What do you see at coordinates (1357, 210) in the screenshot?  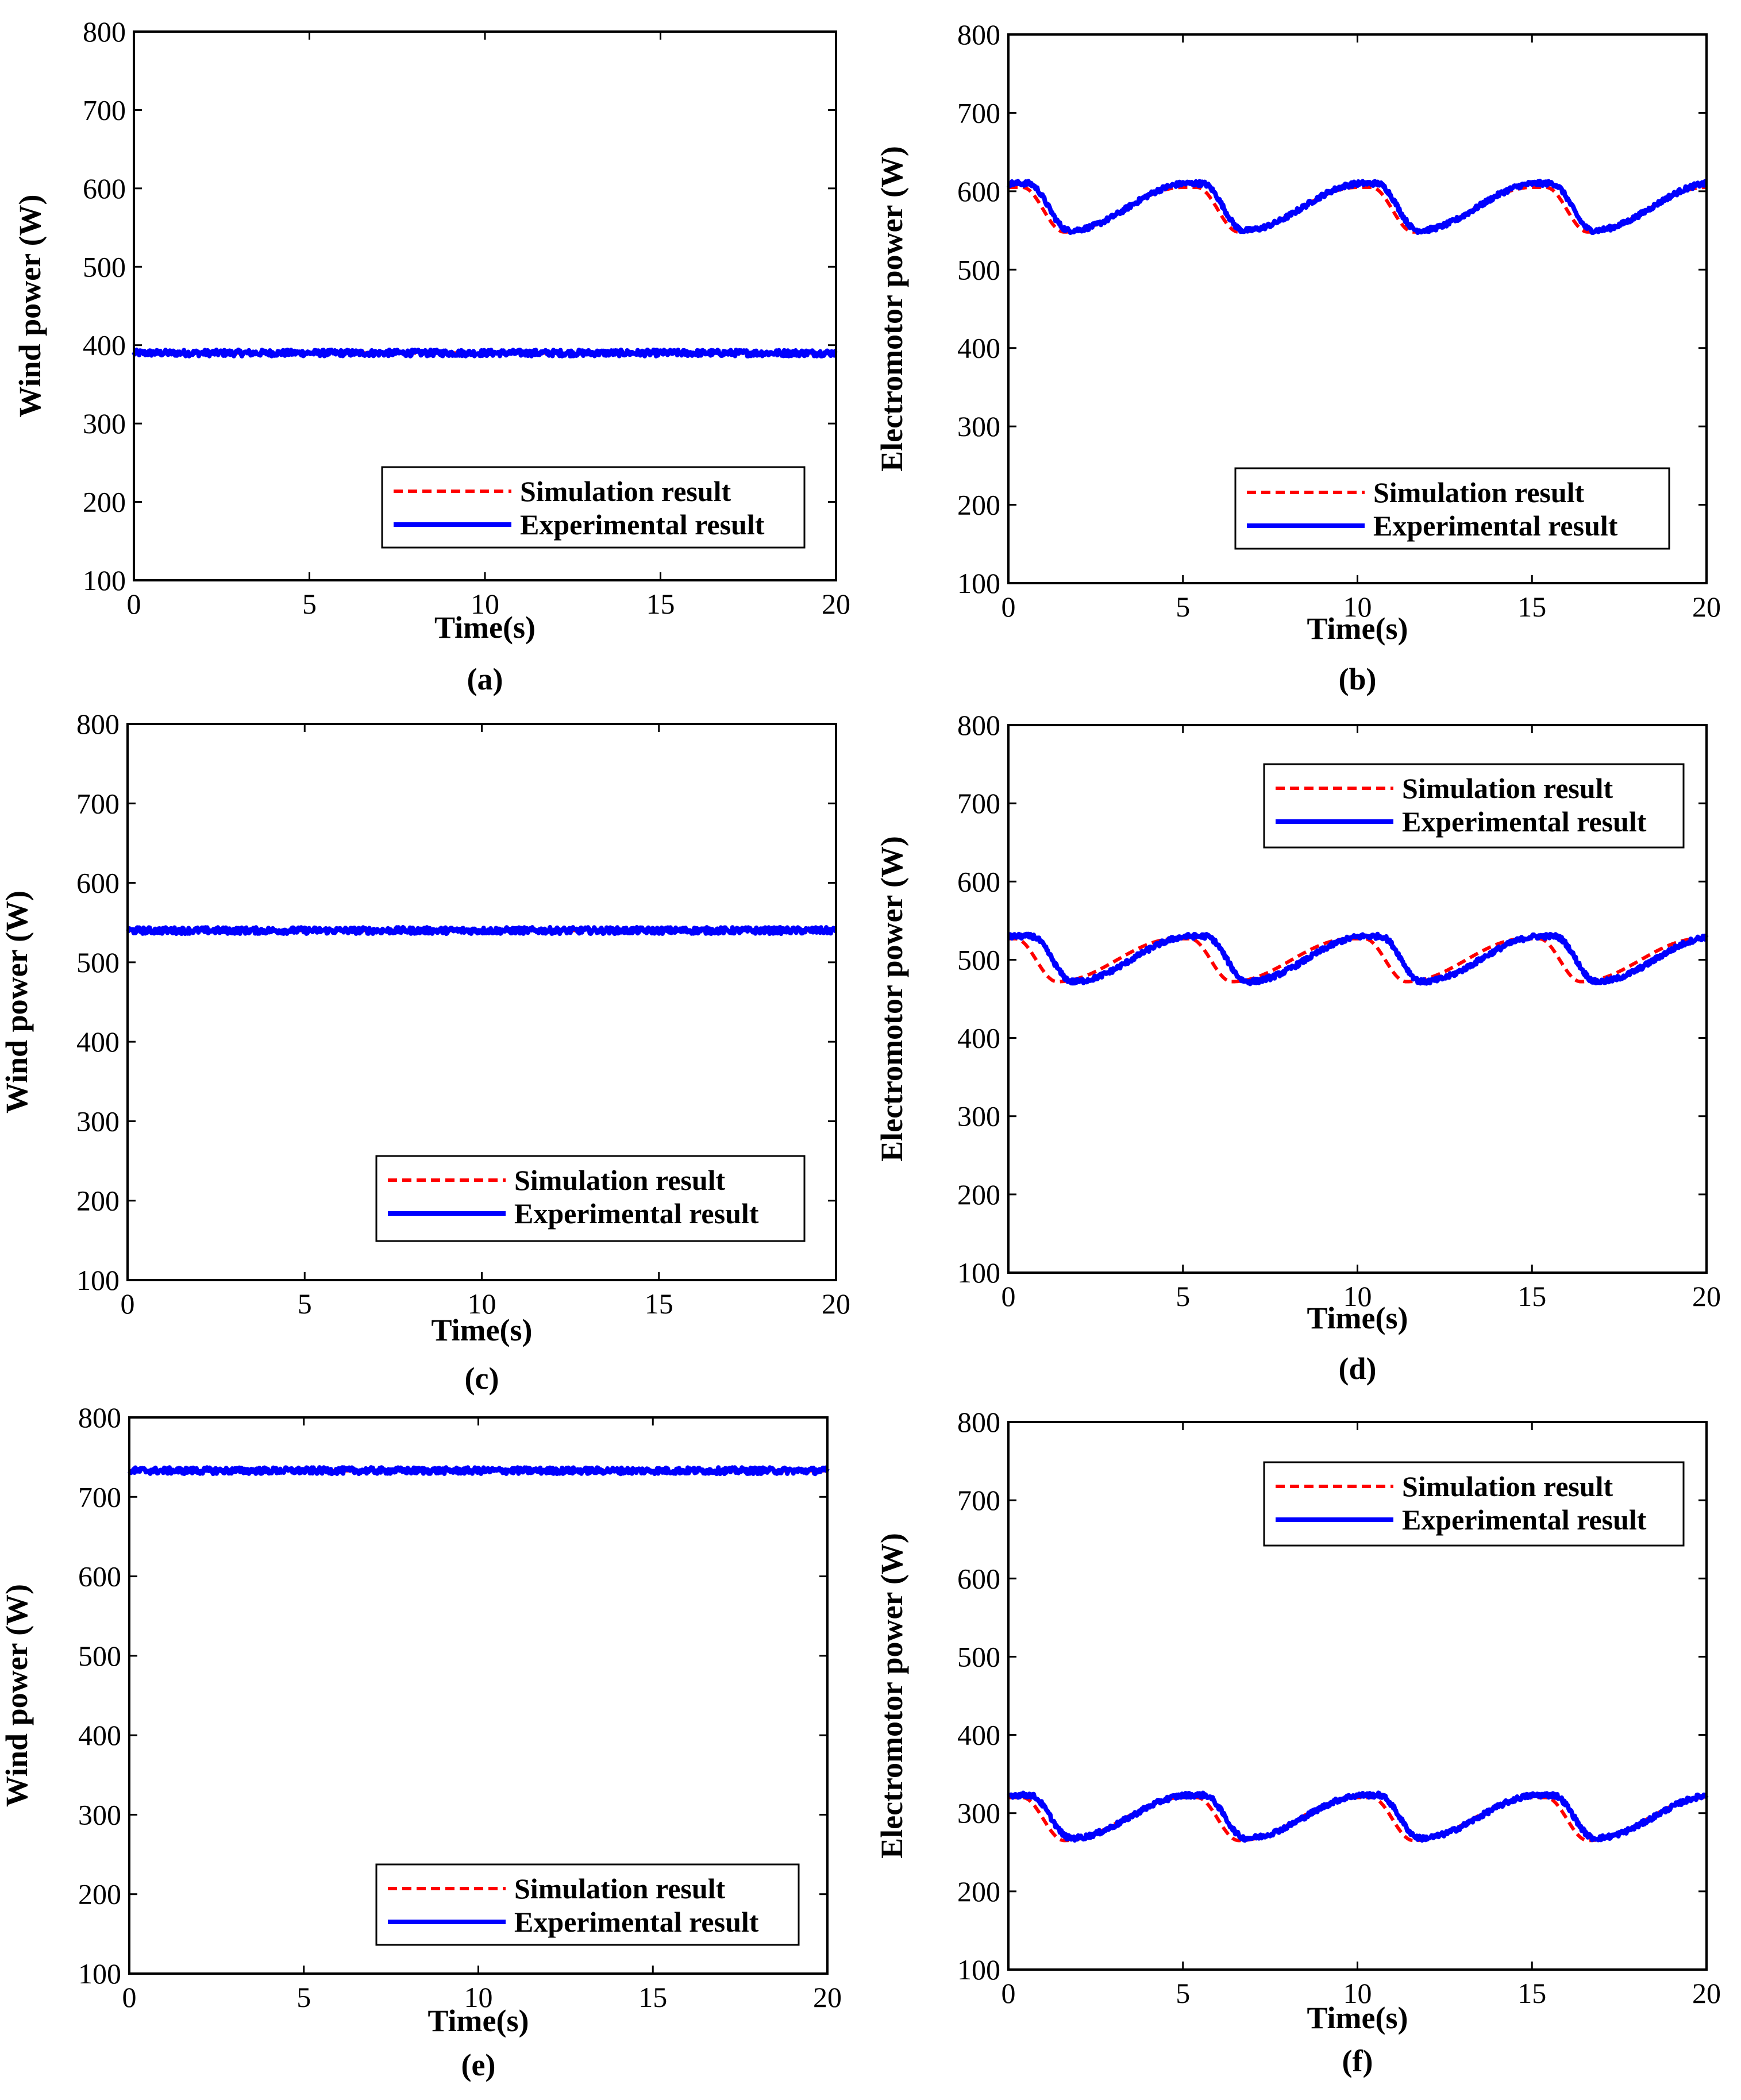 I see `series-line-simulation` at bounding box center [1357, 210].